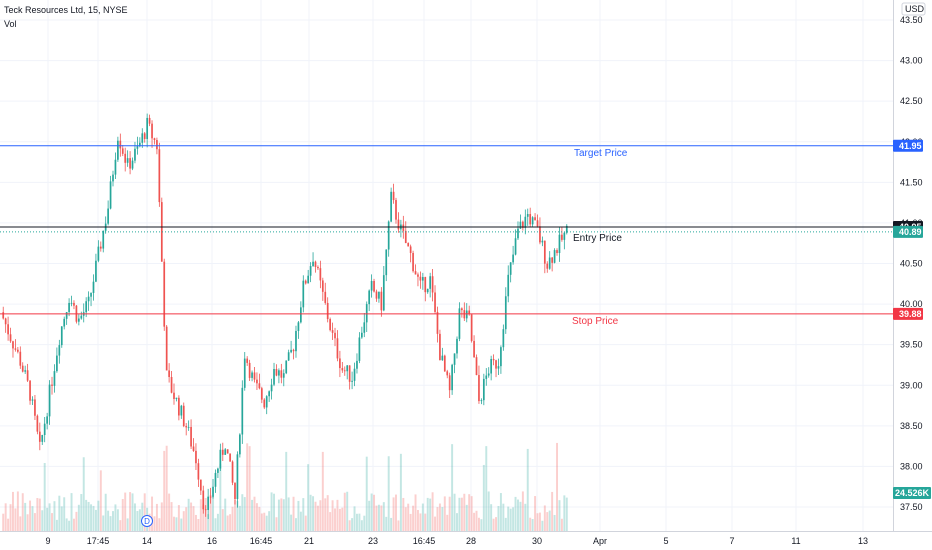  Describe the element at coordinates (911, 466) in the screenshot. I see `price-tick-label: 38.00` at that location.